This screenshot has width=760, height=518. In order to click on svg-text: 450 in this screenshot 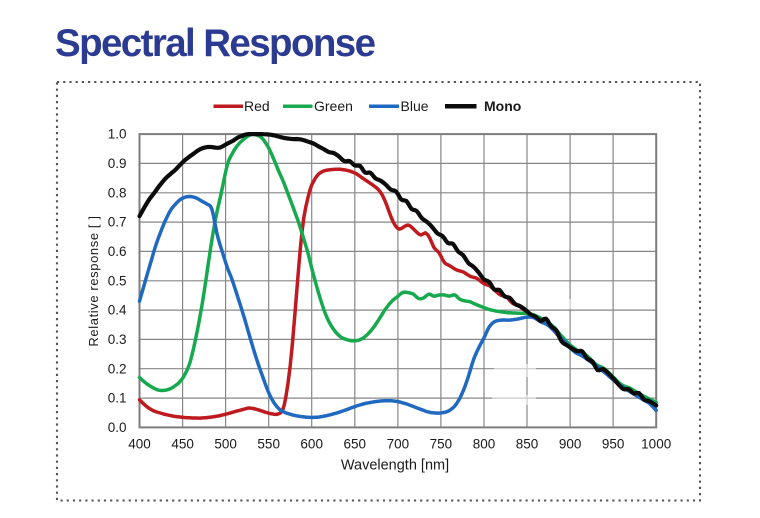, I will do `click(182, 444)`.